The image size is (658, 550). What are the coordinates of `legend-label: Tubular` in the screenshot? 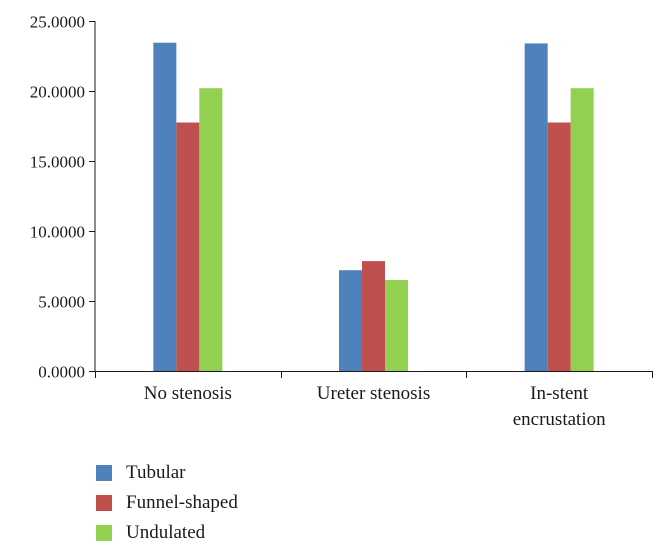 It's located at (156, 472).